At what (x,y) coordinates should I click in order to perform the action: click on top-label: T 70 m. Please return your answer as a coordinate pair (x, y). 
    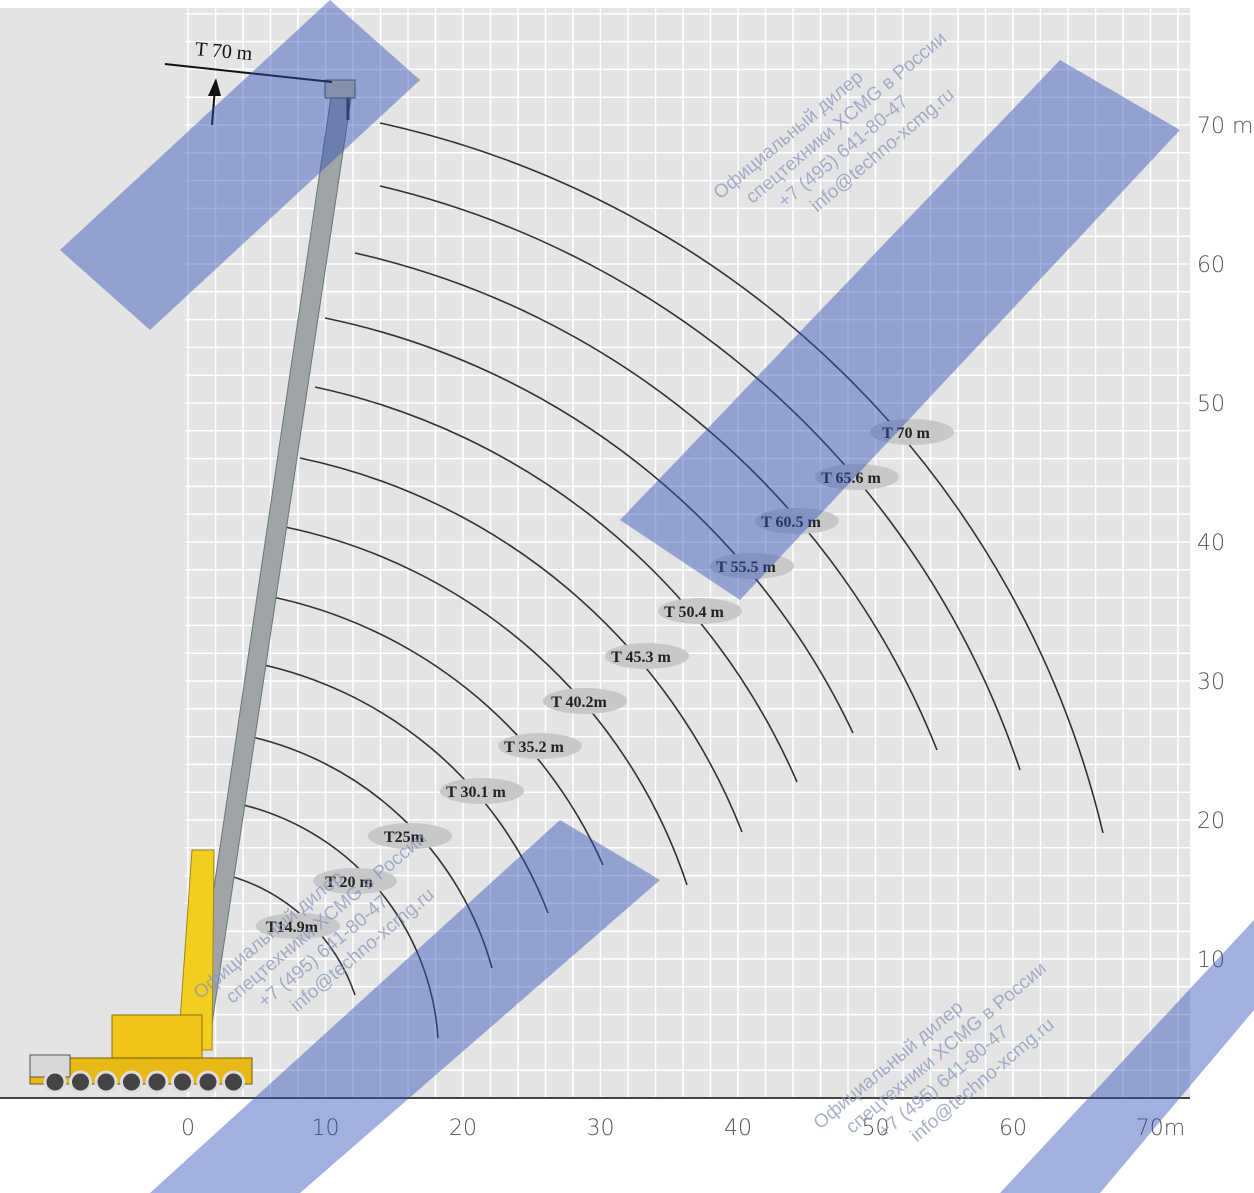
    Looking at the image, I should click on (224, 51).